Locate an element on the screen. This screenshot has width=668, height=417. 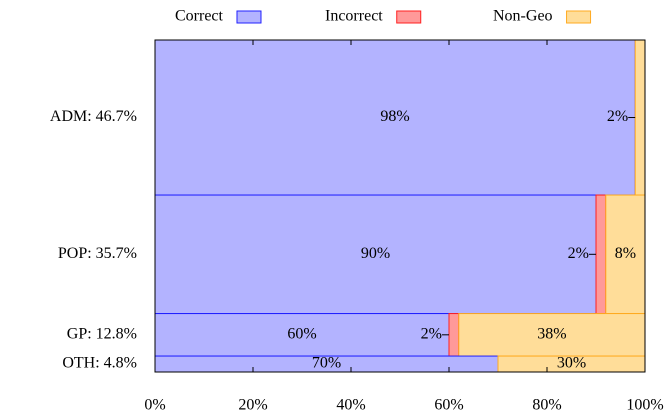
legend-label: Incorrect is located at coordinates (354, 16).